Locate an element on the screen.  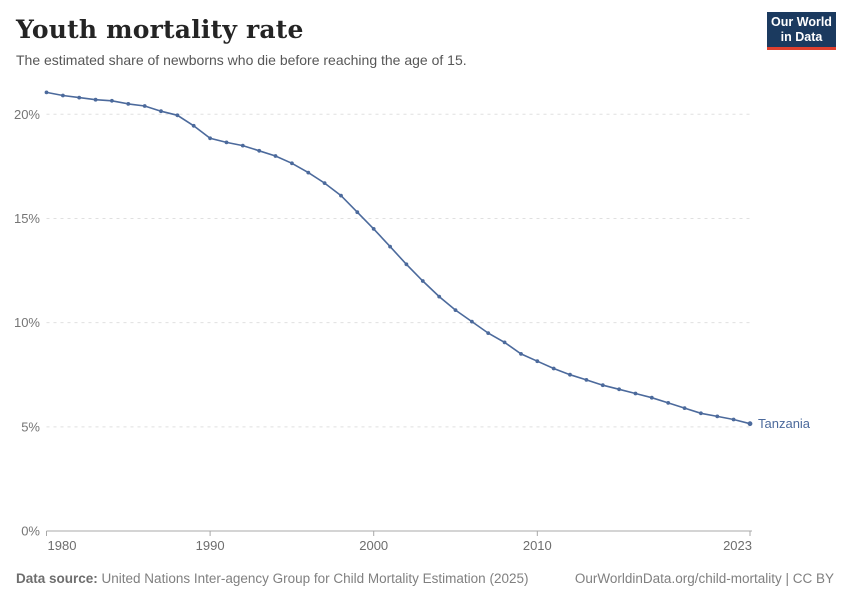
data-point-tanzania-1985 is located at coordinates (128, 104).